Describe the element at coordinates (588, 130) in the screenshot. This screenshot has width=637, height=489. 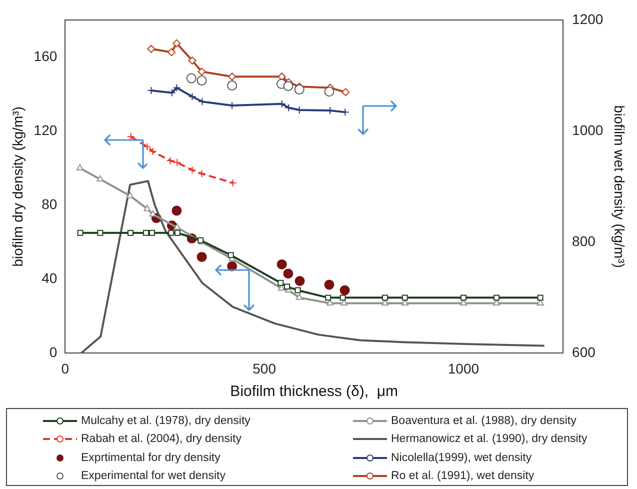
I see `y2-tick-label: 1000` at that location.